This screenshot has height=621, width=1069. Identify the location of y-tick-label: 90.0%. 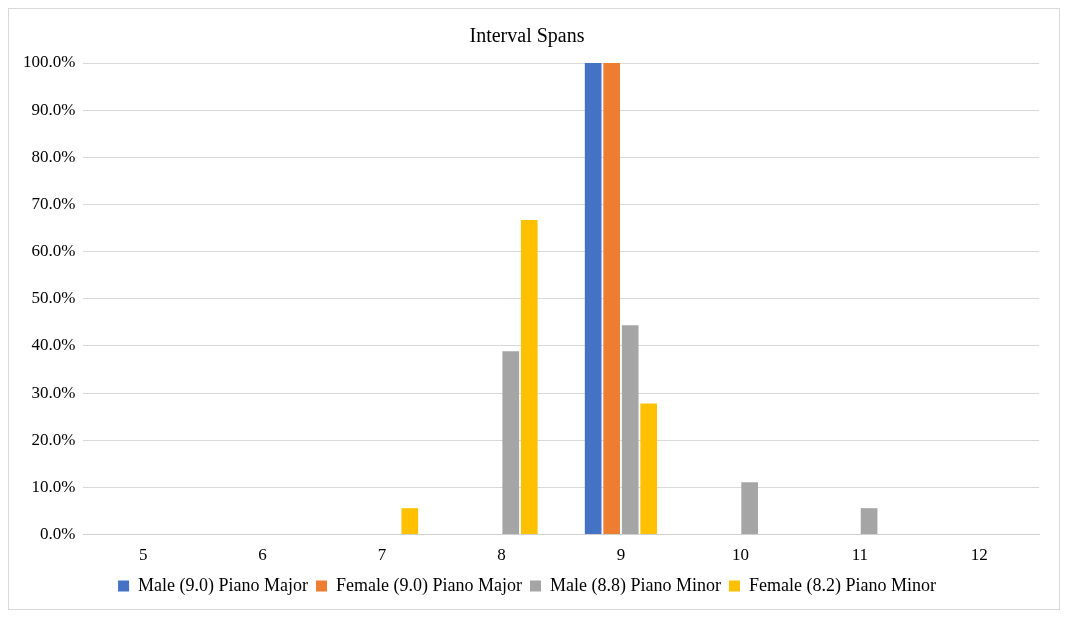
(53, 109).